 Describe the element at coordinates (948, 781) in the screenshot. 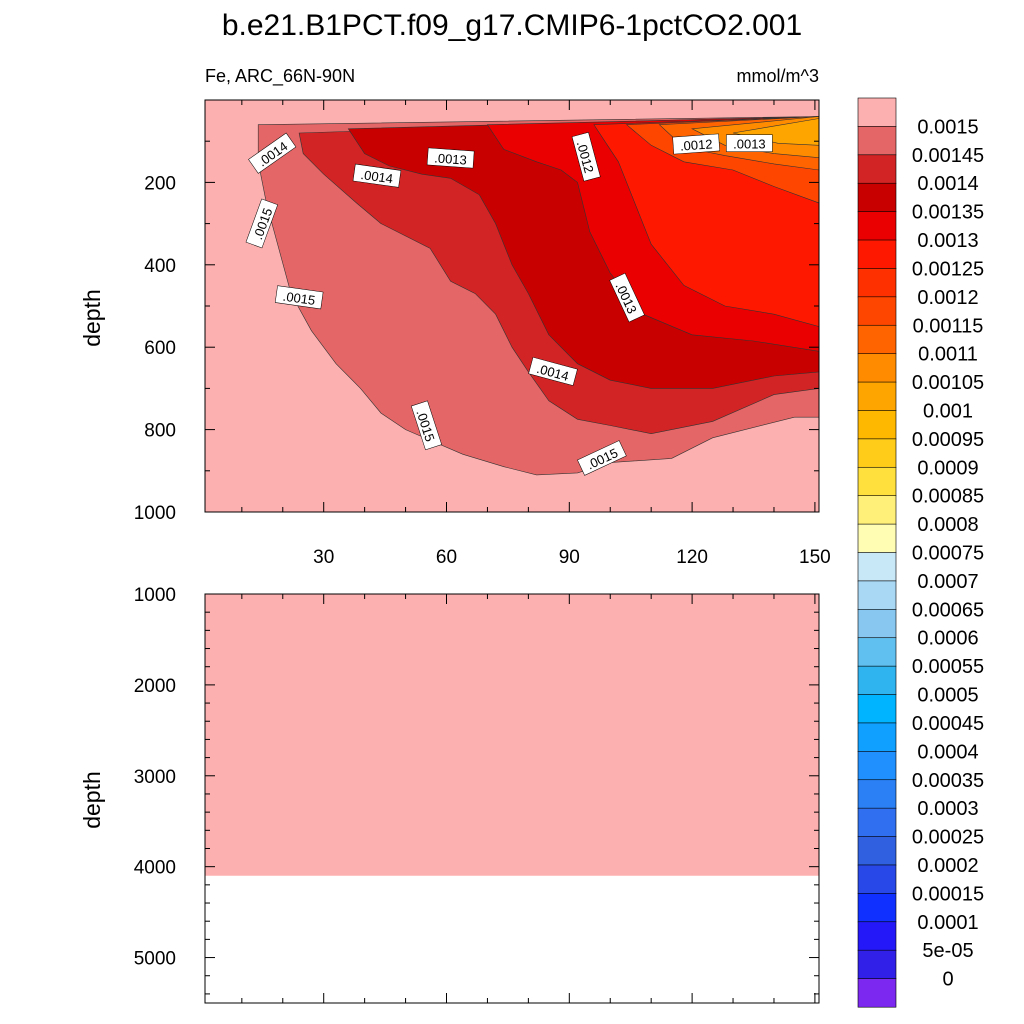

I see `colorbar-label: 0.00035` at that location.